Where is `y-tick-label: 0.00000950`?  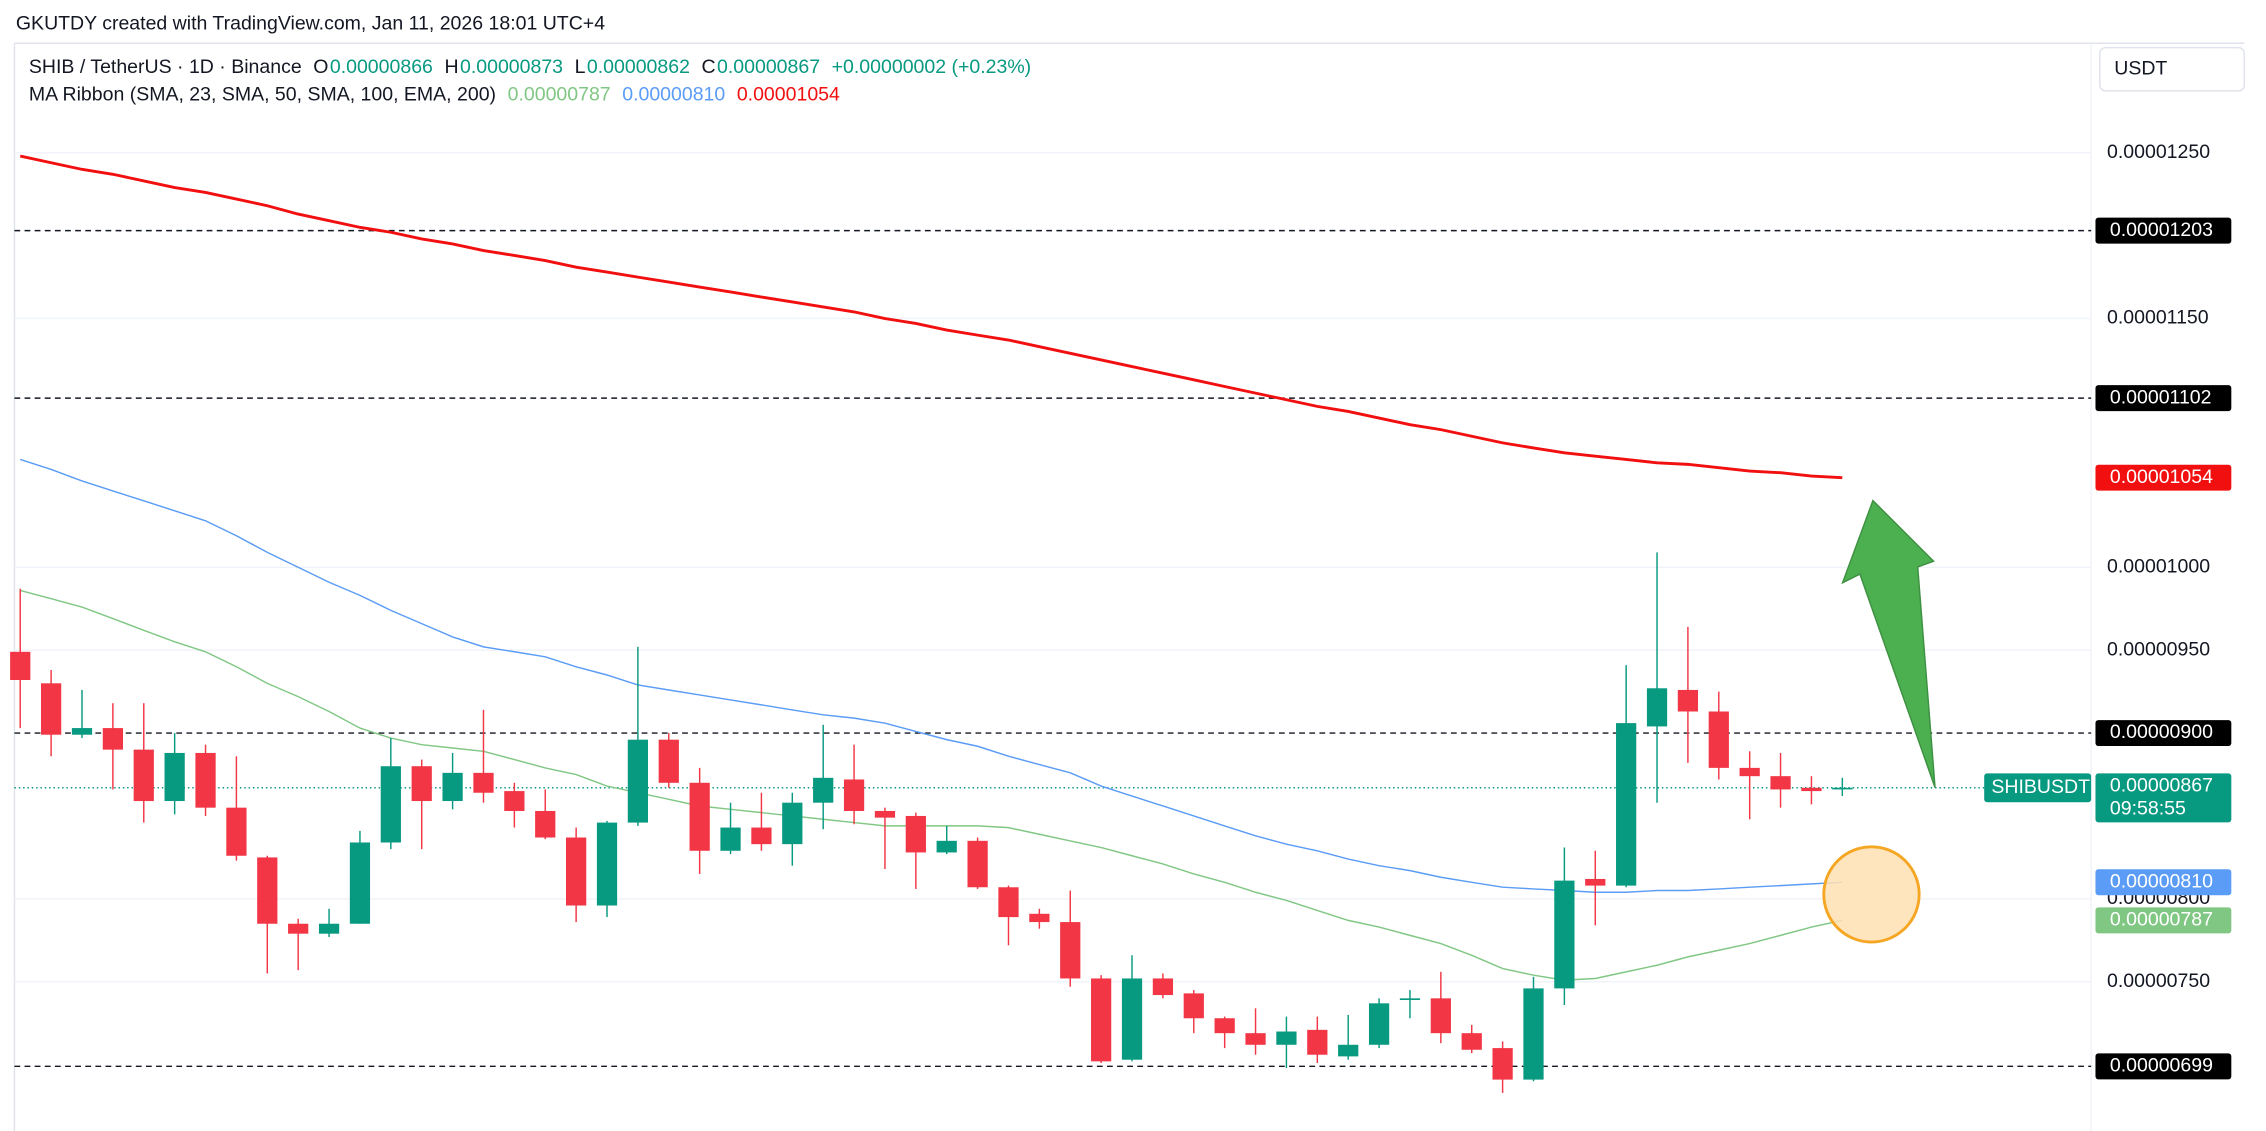 y-tick-label: 0.00000950 is located at coordinates (2158, 649).